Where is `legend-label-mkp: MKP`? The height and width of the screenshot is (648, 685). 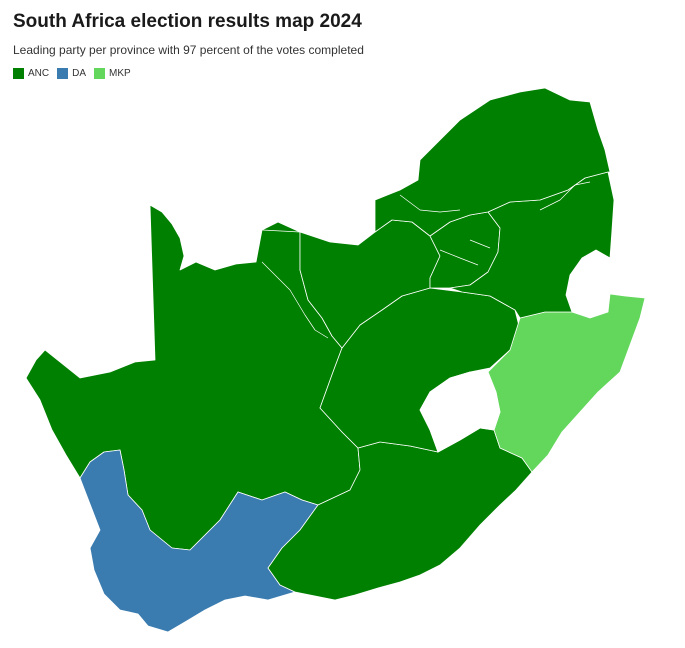
legend-label-mkp: MKP is located at coordinates (120, 73).